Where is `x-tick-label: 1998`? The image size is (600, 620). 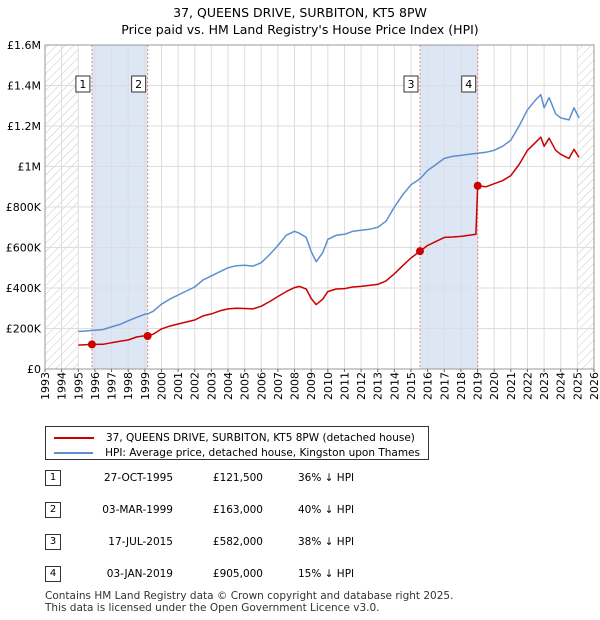
x-tick-label: 1998 is located at coordinates (128, 386).